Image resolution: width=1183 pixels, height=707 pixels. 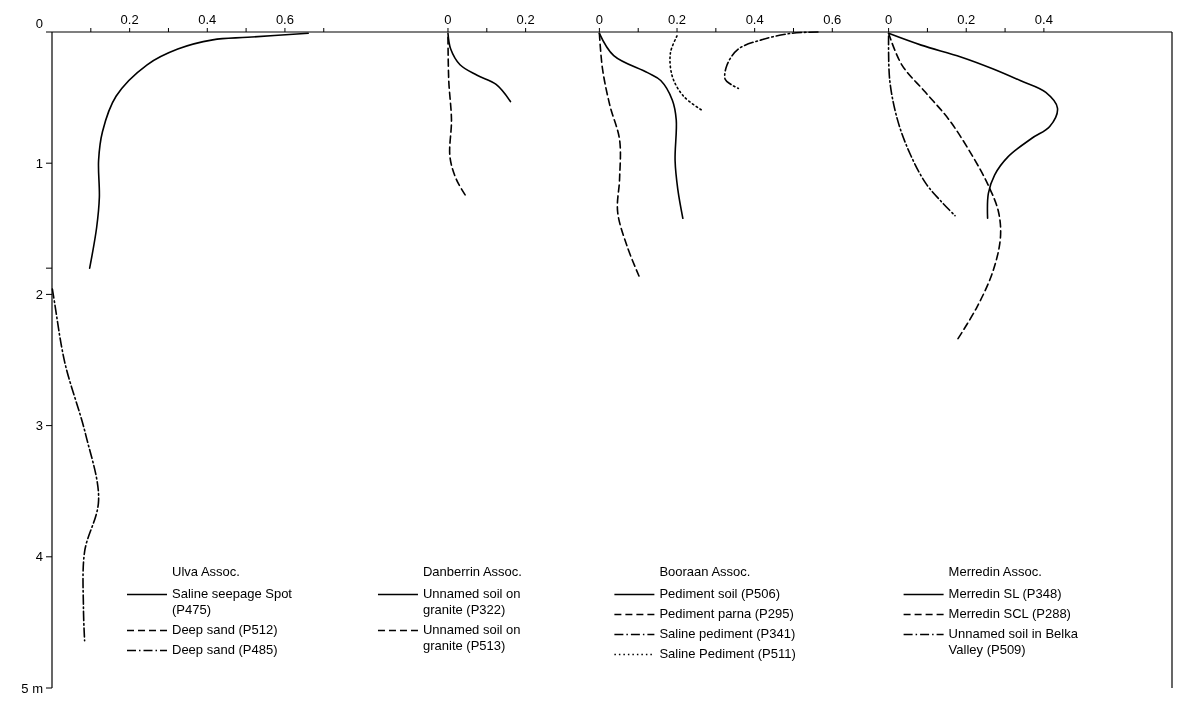 I want to click on legend-label: Deep sand (P485), so click(x=225, y=650).